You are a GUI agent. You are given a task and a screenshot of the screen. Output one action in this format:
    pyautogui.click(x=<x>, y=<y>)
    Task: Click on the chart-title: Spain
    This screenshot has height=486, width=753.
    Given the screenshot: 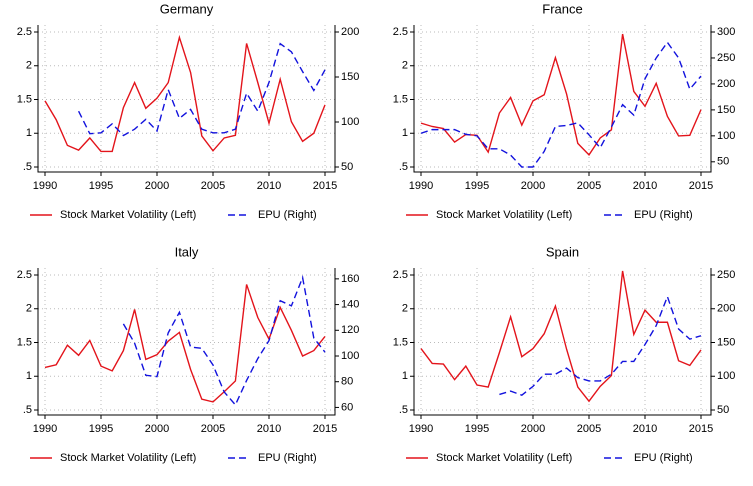 What is the action you would take?
    pyautogui.click(x=562, y=251)
    